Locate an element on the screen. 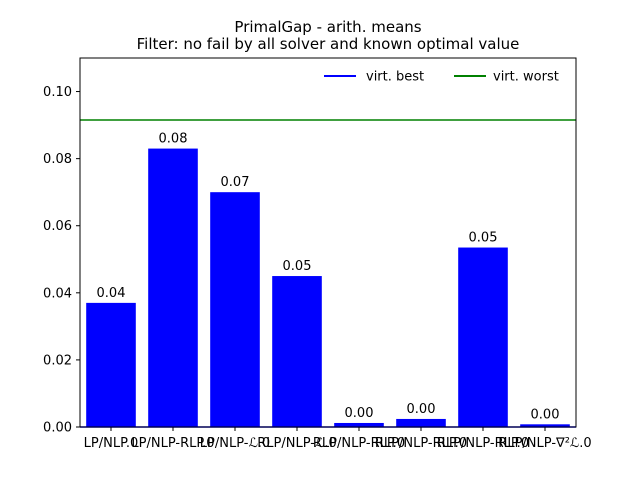  x-tick-label: RLP/NLP-ℒ.0 is located at coordinates (296, 443).